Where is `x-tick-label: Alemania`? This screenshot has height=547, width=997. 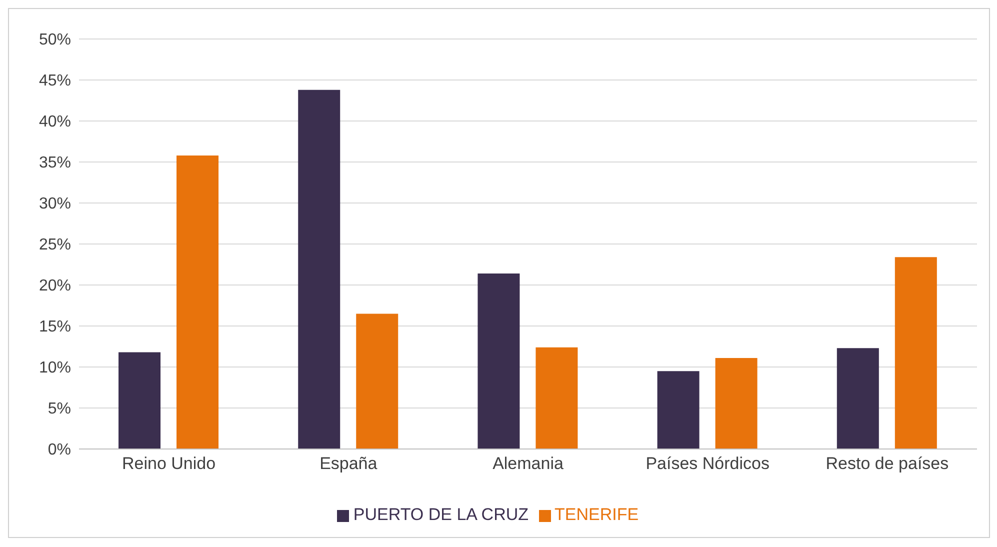
x-tick-label: Alemania is located at coordinates (528, 464).